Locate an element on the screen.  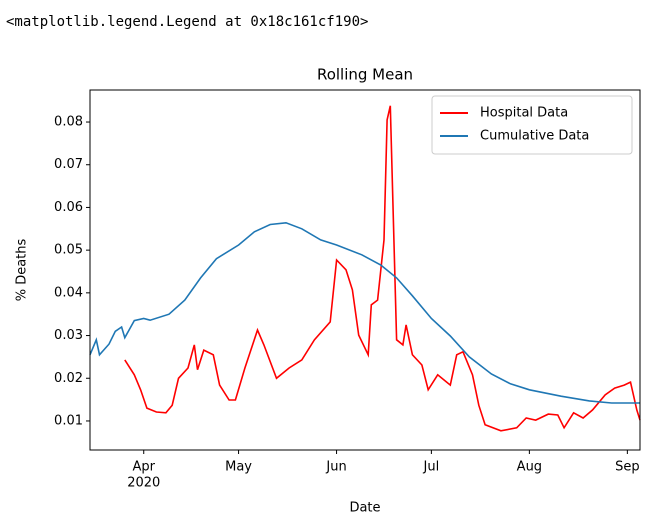
y-tick-label: 0.07 is located at coordinates (68, 164).